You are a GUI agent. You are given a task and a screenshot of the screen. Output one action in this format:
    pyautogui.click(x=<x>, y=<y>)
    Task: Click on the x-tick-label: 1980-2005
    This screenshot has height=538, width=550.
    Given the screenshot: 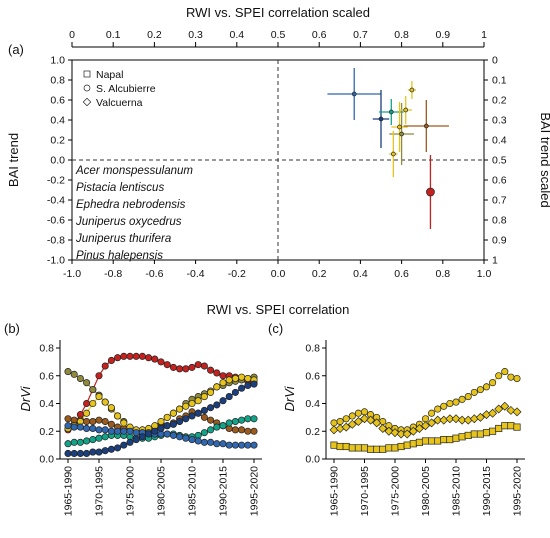 What is the action you would take?
    pyautogui.click(x=162, y=491)
    